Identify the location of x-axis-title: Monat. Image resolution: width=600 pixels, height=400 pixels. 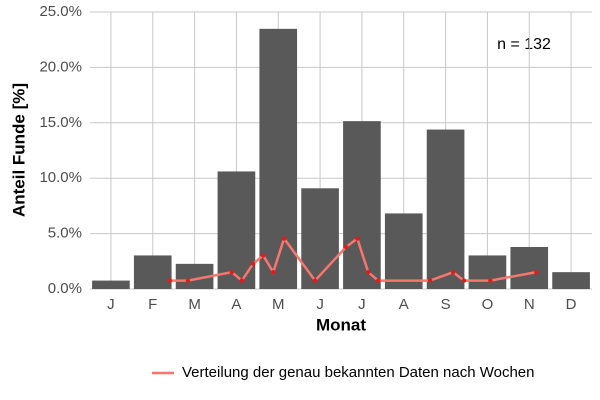
(341, 324).